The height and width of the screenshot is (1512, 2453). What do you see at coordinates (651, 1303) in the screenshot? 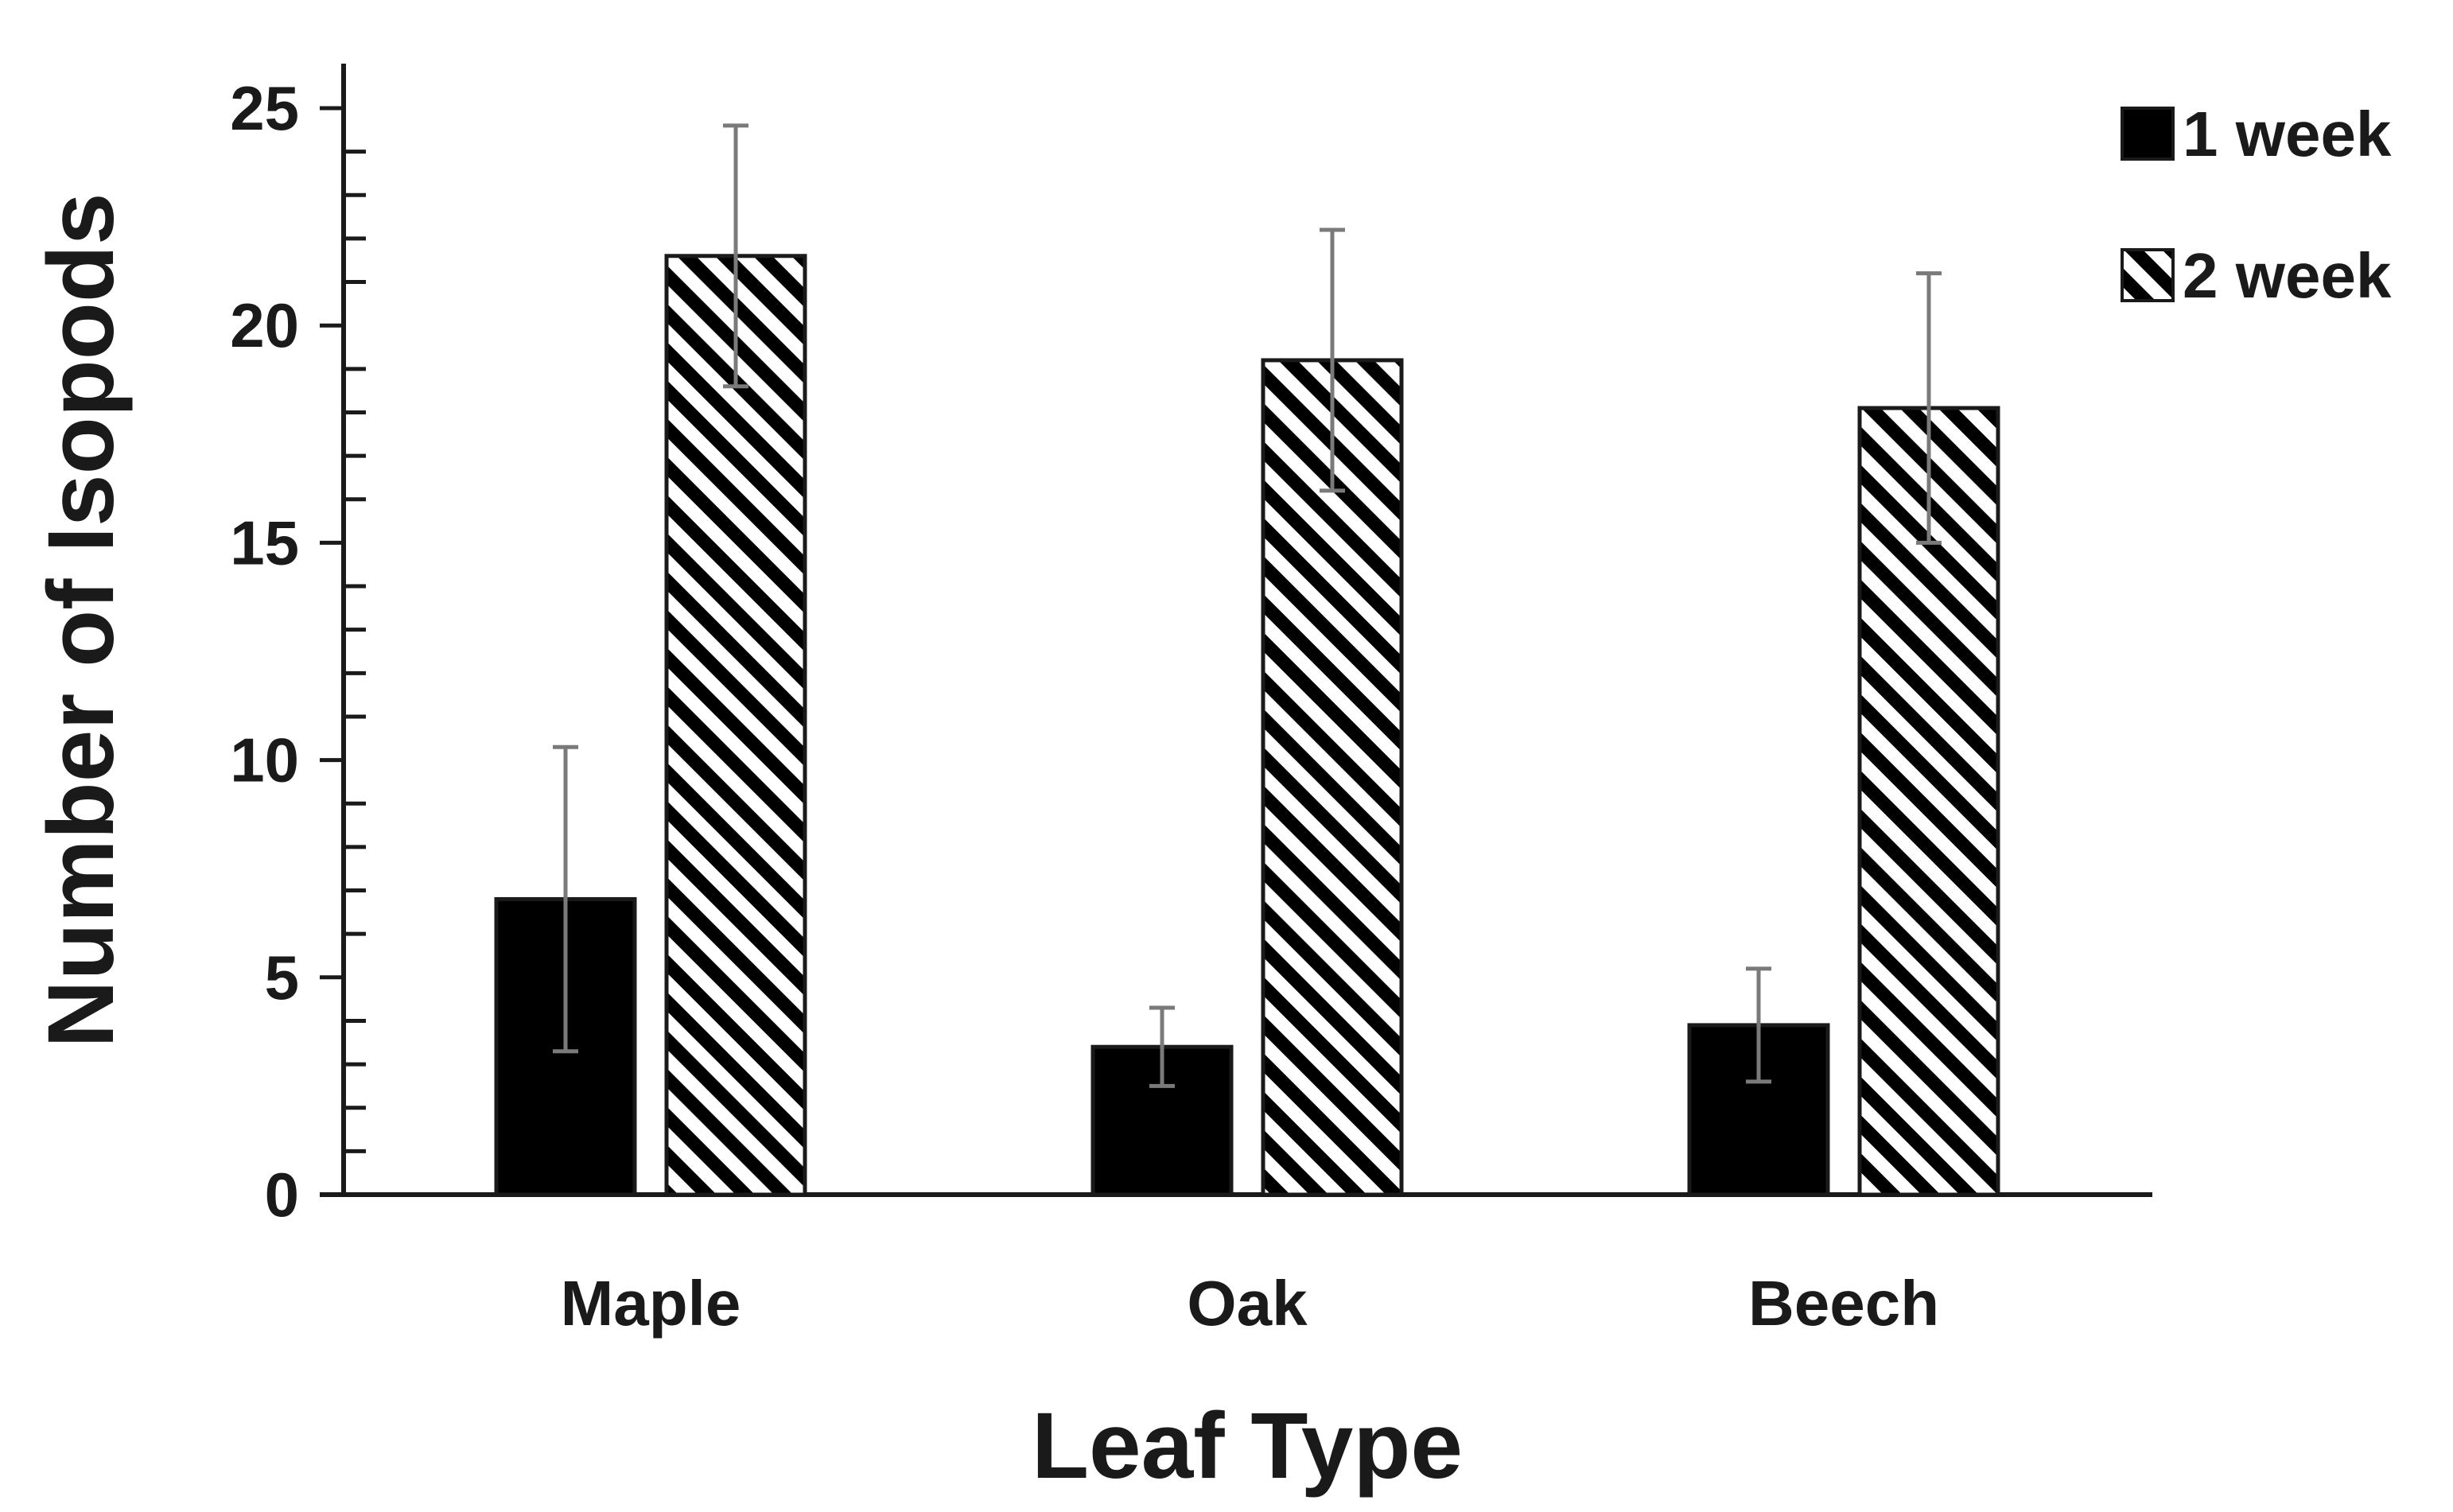
I see `x-category-label: Maple` at bounding box center [651, 1303].